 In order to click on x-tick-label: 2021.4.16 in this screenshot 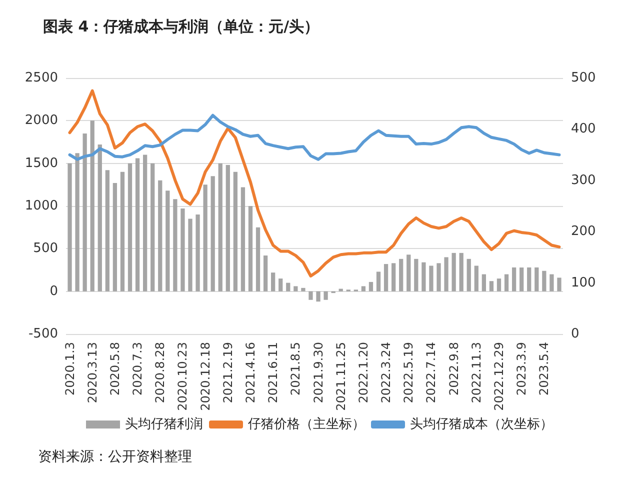, I will do `click(250, 373)`.